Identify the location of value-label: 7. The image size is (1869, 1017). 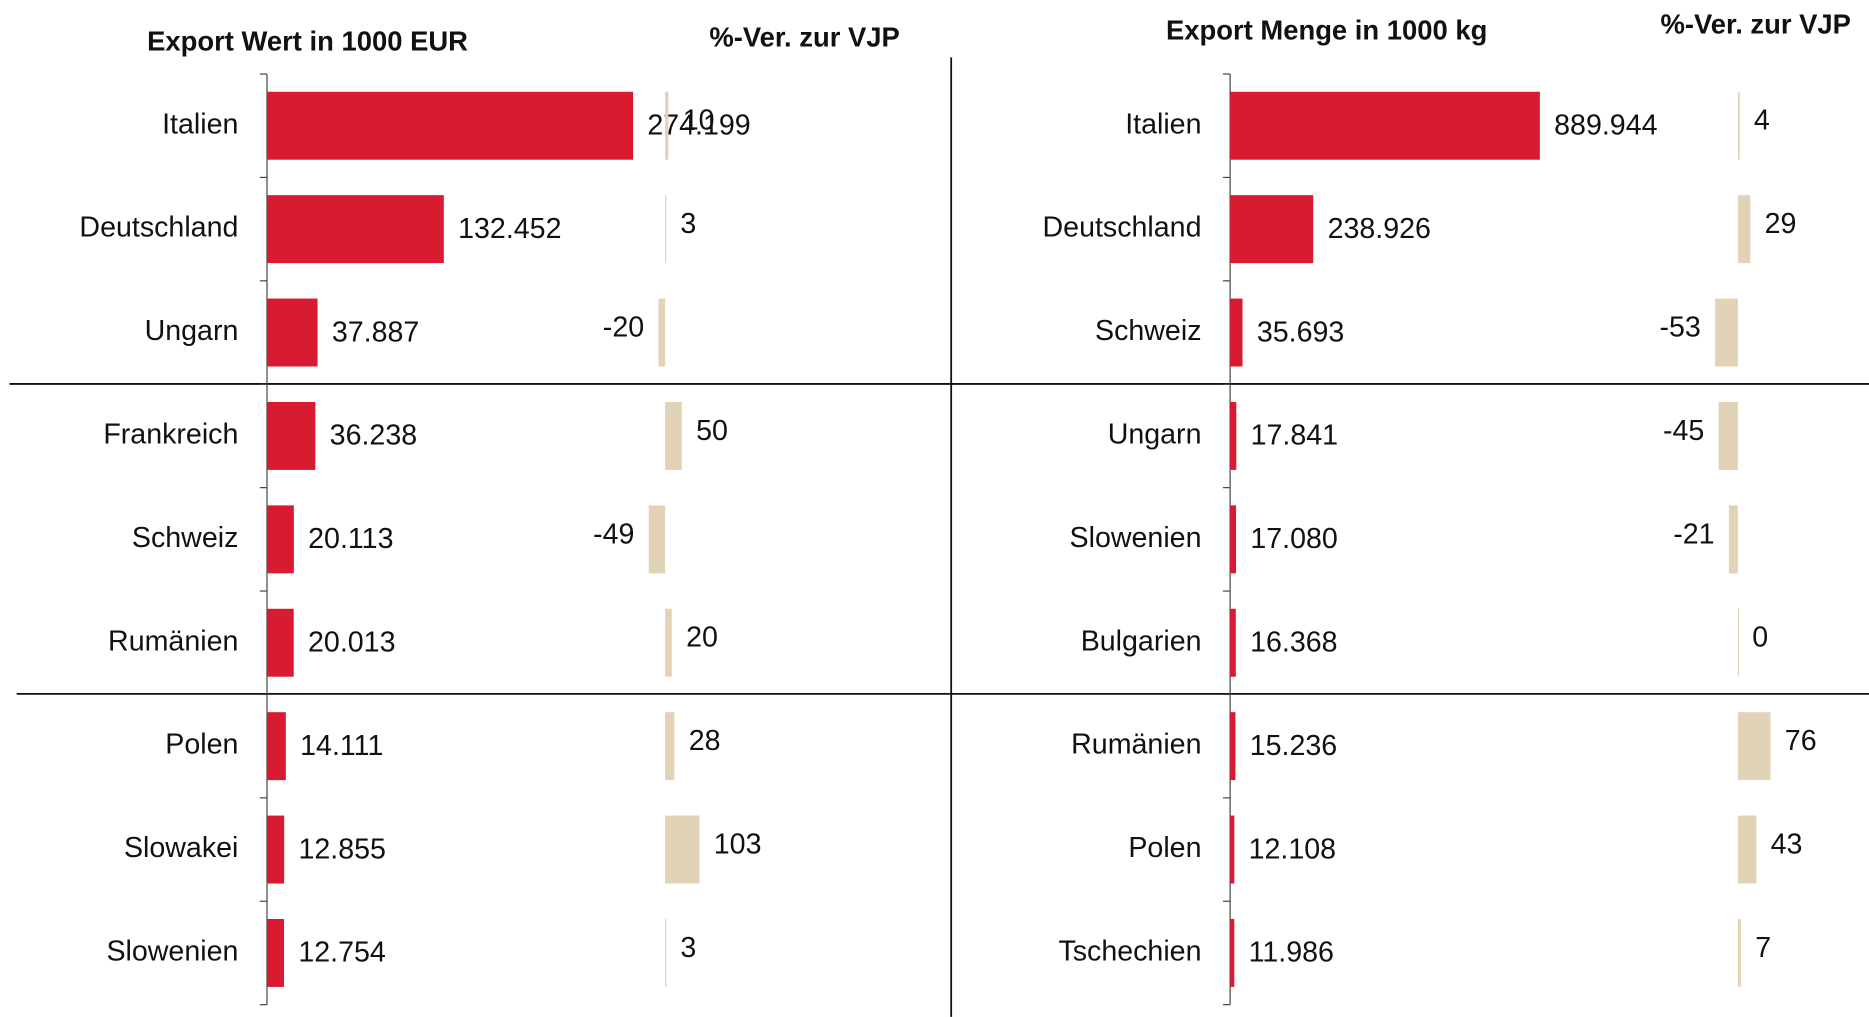
(1763, 948).